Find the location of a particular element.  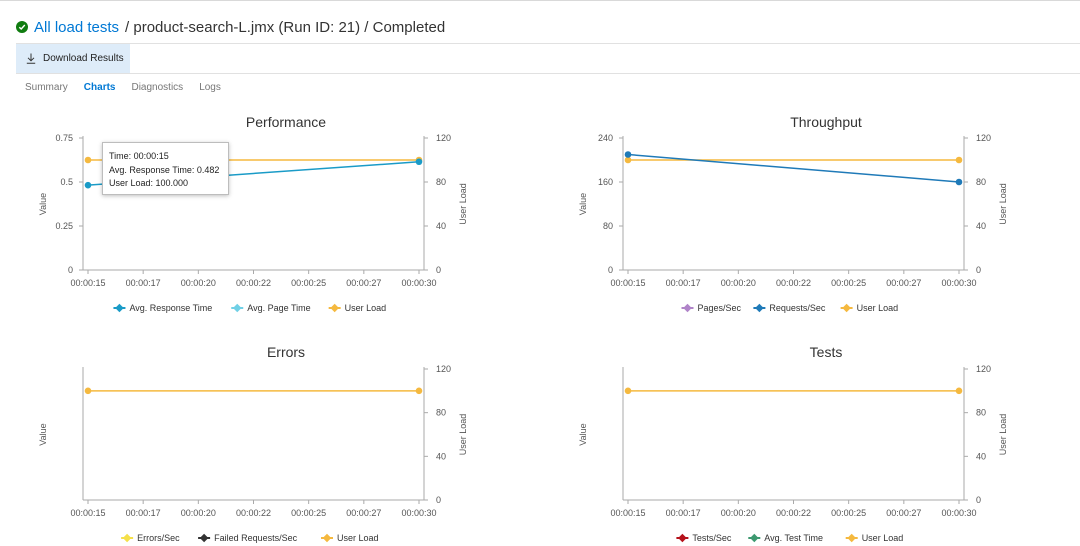

tab-diagnostics: Diagnostics is located at coordinates (157, 87).